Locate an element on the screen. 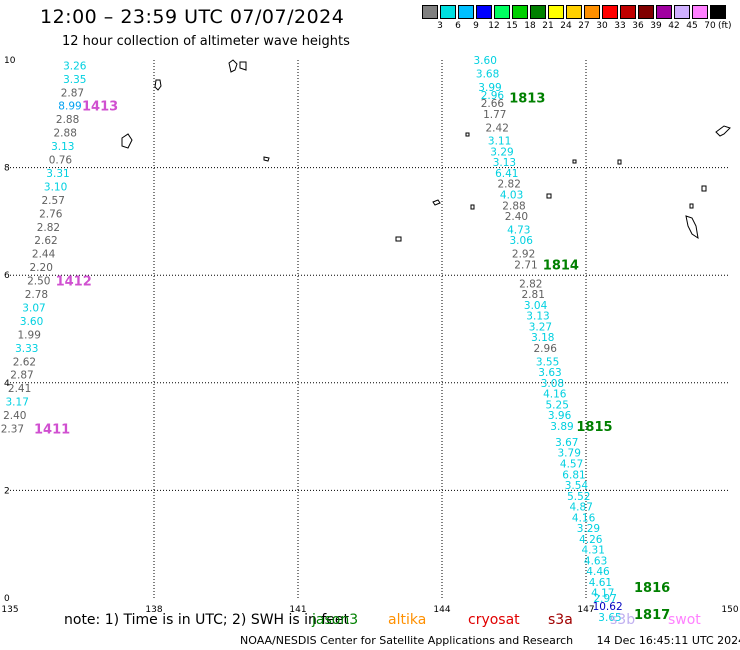 This screenshot has width=740, height=650. wave-height-value: 1.77 is located at coordinates (494, 115).